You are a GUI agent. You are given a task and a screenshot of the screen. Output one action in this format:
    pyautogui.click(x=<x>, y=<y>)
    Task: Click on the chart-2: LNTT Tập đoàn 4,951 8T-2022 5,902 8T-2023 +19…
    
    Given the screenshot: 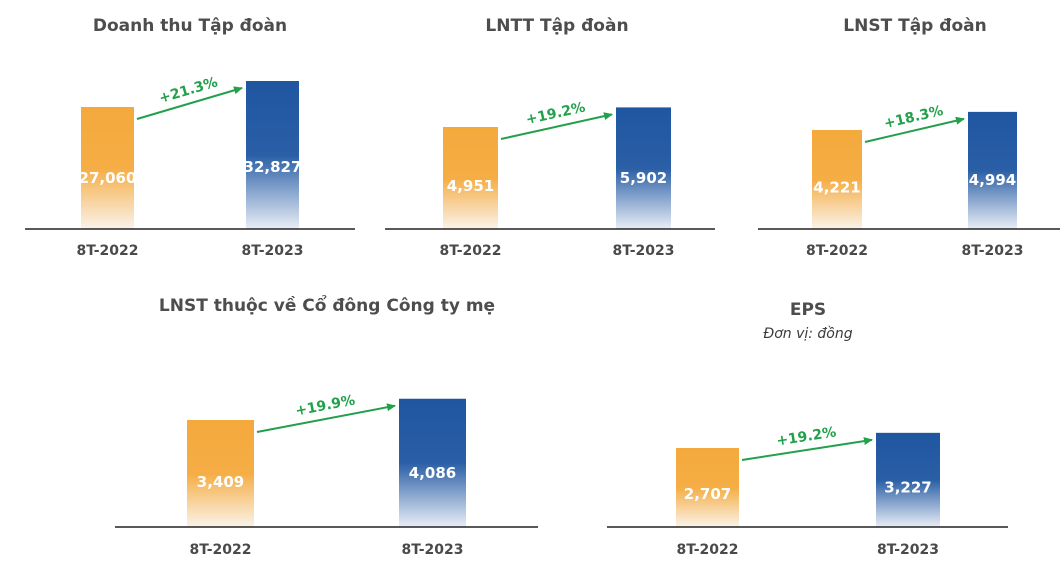 What is the action you would take?
    pyautogui.click(x=550, y=137)
    